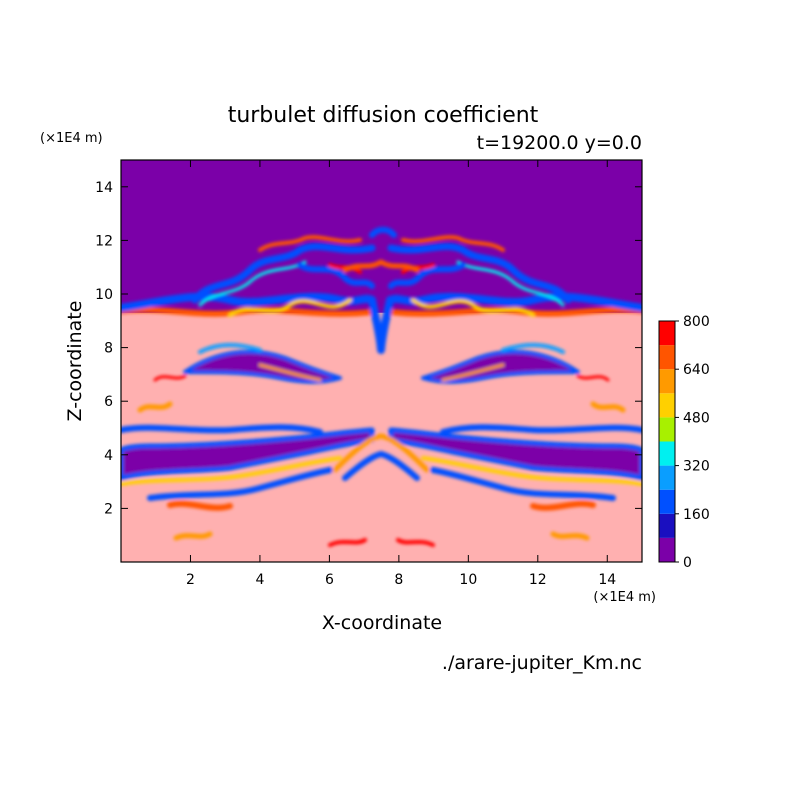  Describe the element at coordinates (190, 580) in the screenshot. I see `x-tick-label: 2` at that location.